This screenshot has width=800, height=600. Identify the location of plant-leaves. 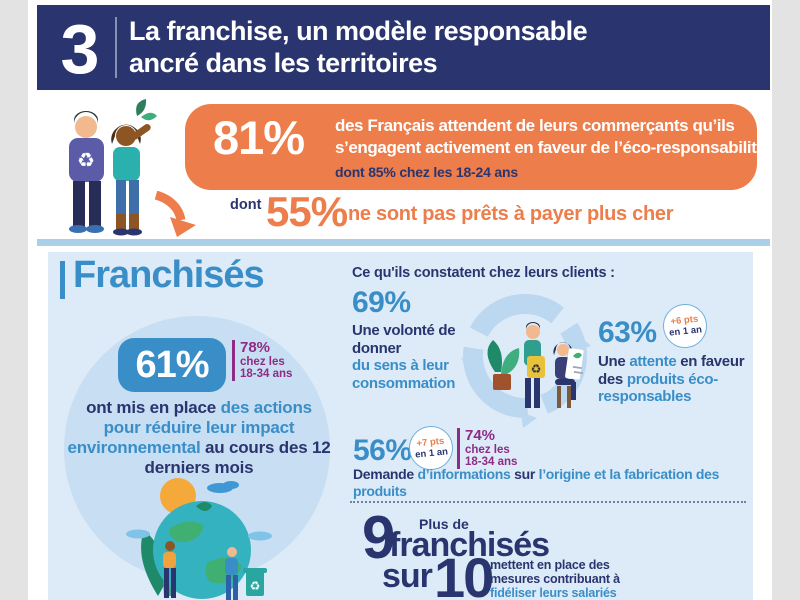
(153, 563).